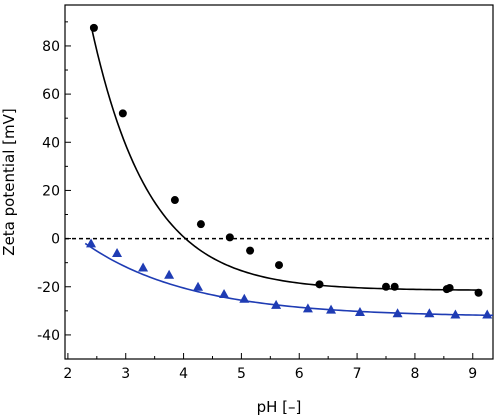 This screenshot has width=498, height=419. I want to click on x-tick-label: 3, so click(125, 374).